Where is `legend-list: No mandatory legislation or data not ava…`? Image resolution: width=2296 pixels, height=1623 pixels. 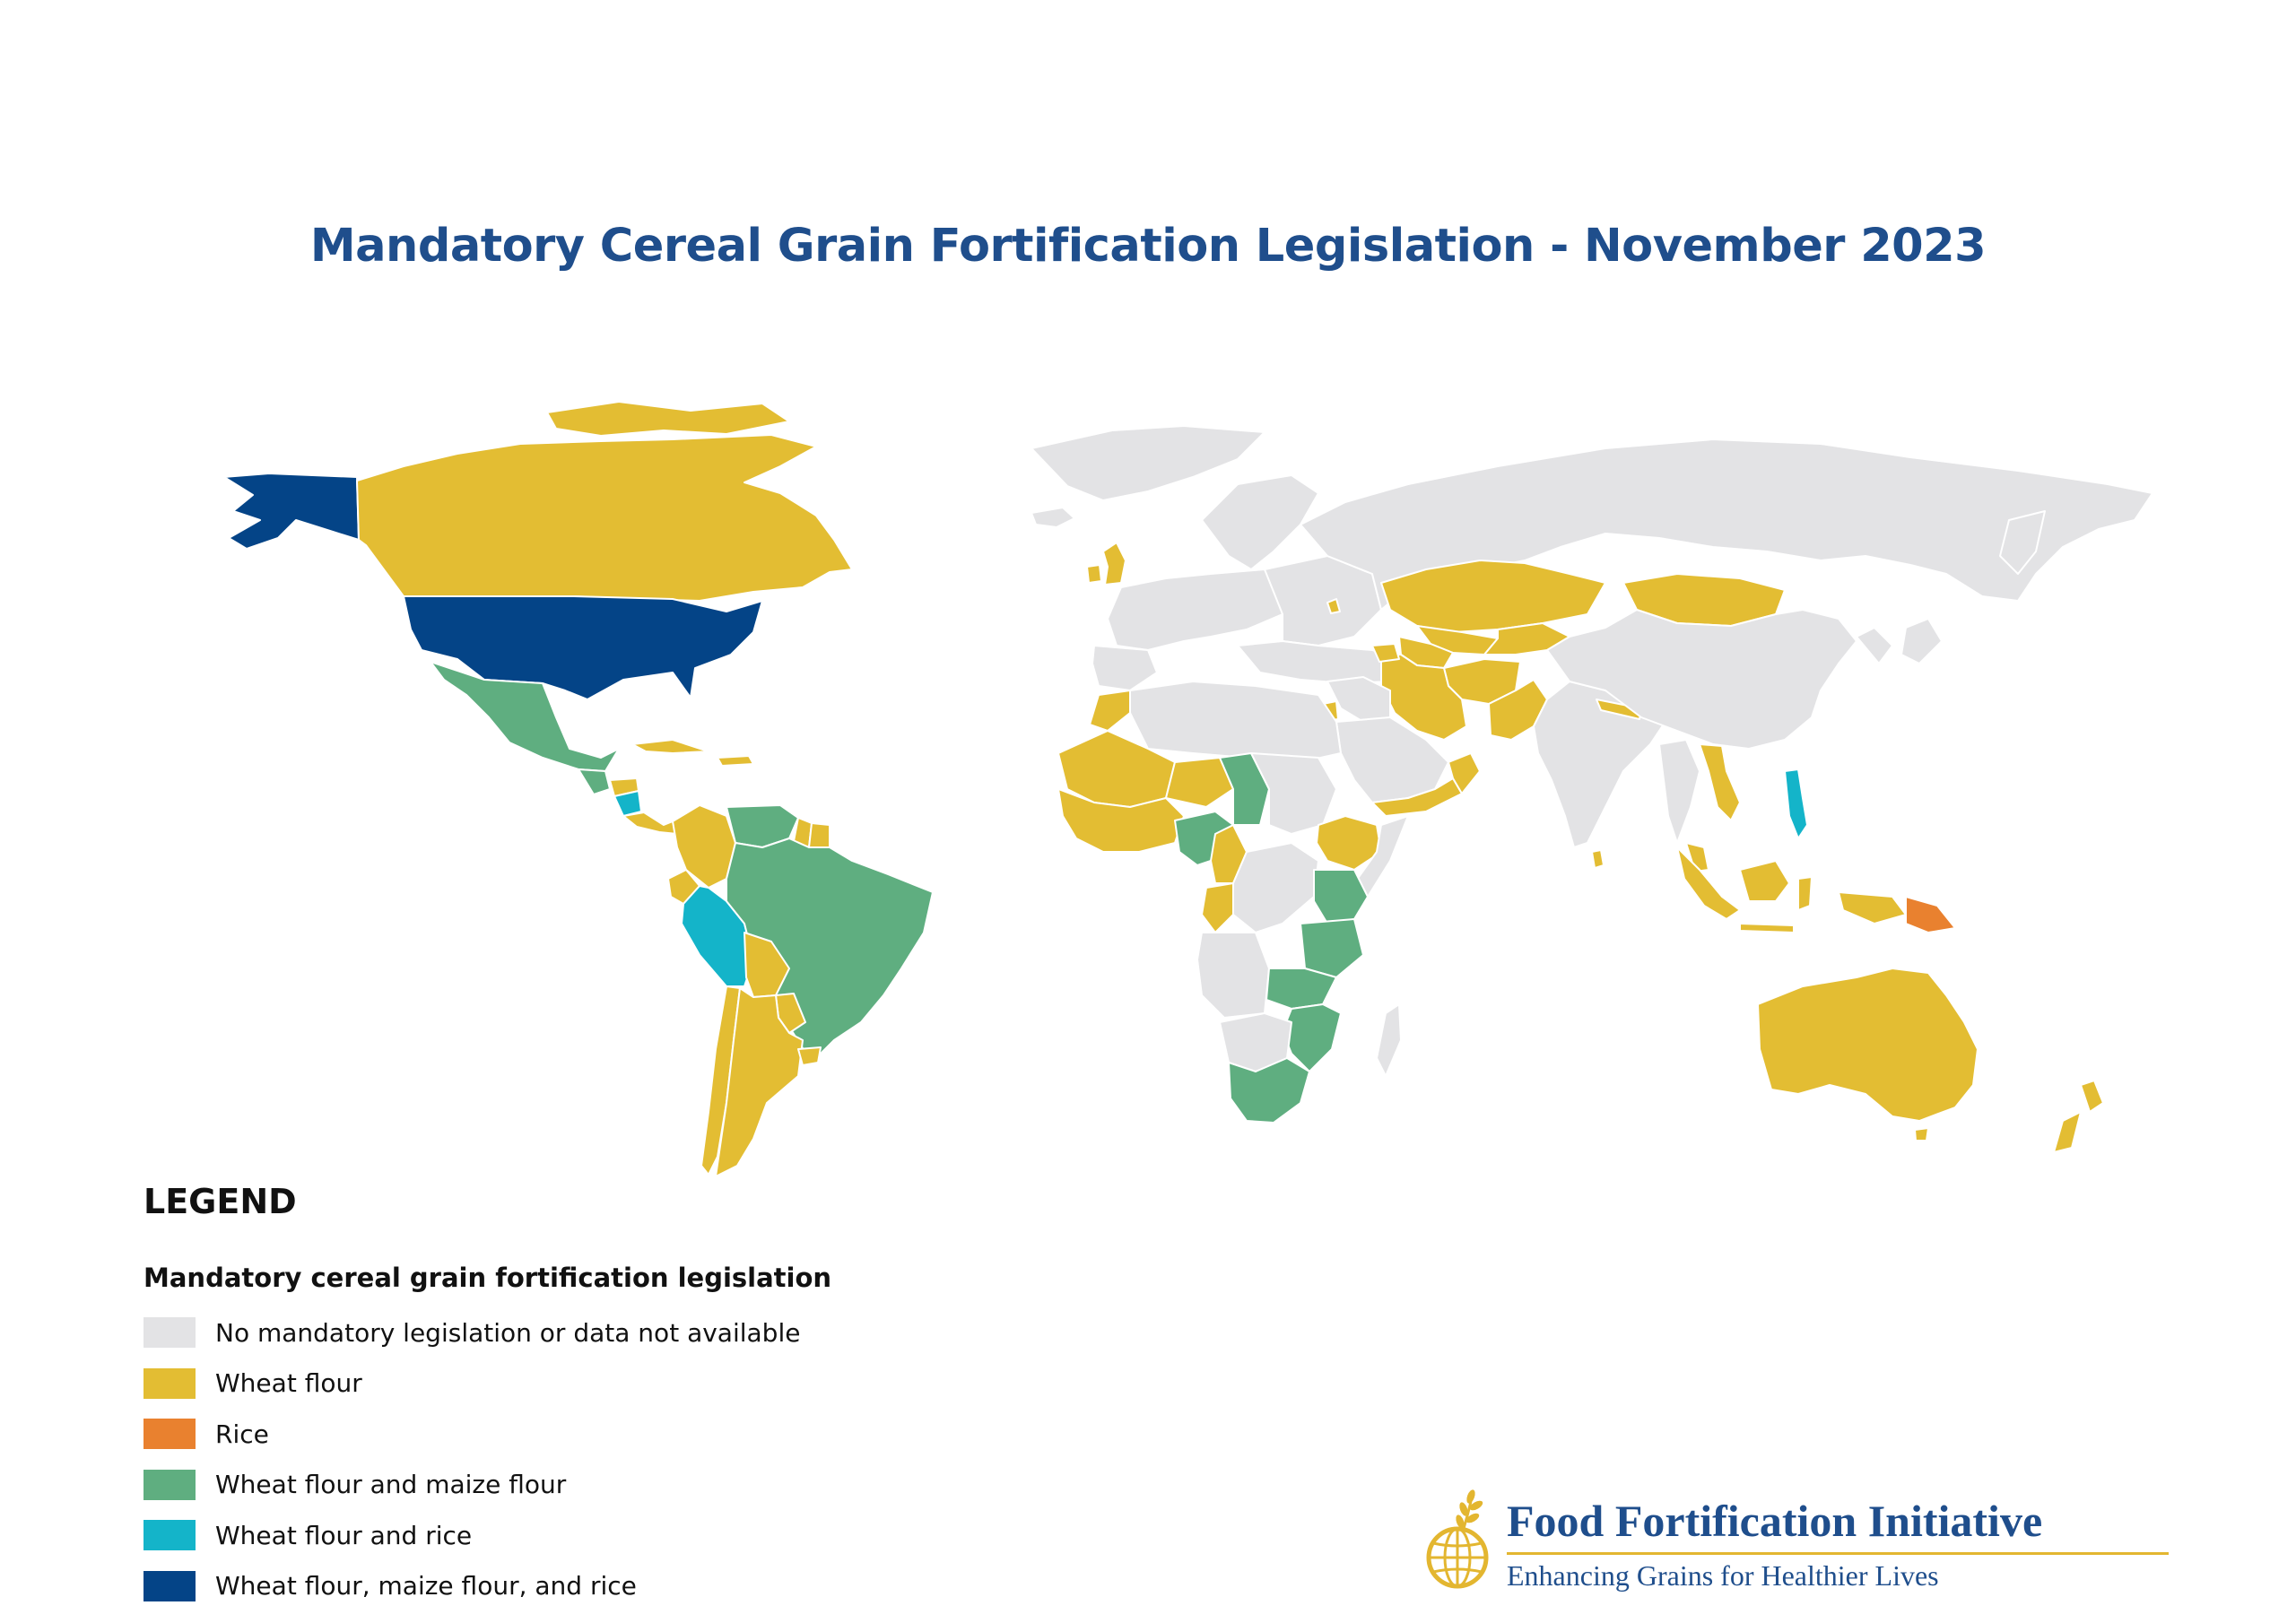 legend-list: No mandatory legislation or data not ava… is located at coordinates (472, 1459).